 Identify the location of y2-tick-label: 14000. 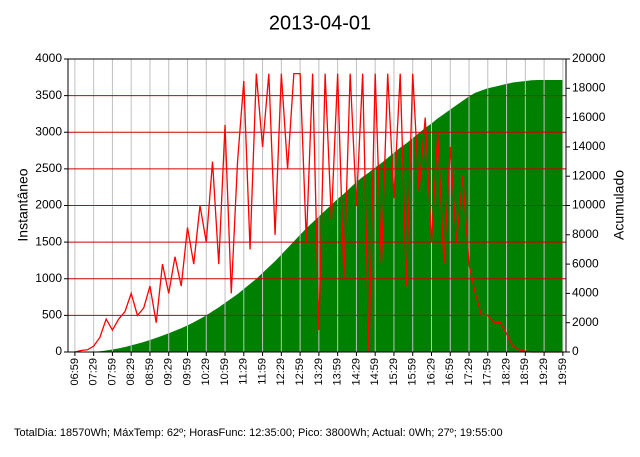
(589, 146).